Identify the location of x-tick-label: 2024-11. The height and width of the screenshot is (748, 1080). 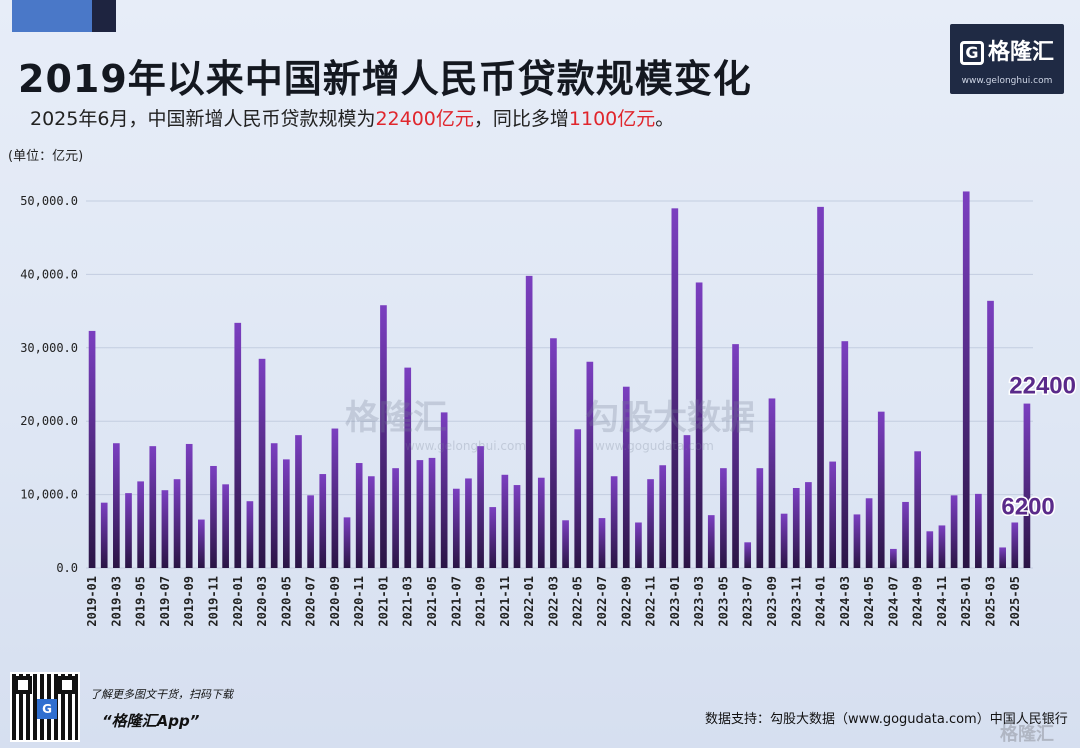
(942, 601).